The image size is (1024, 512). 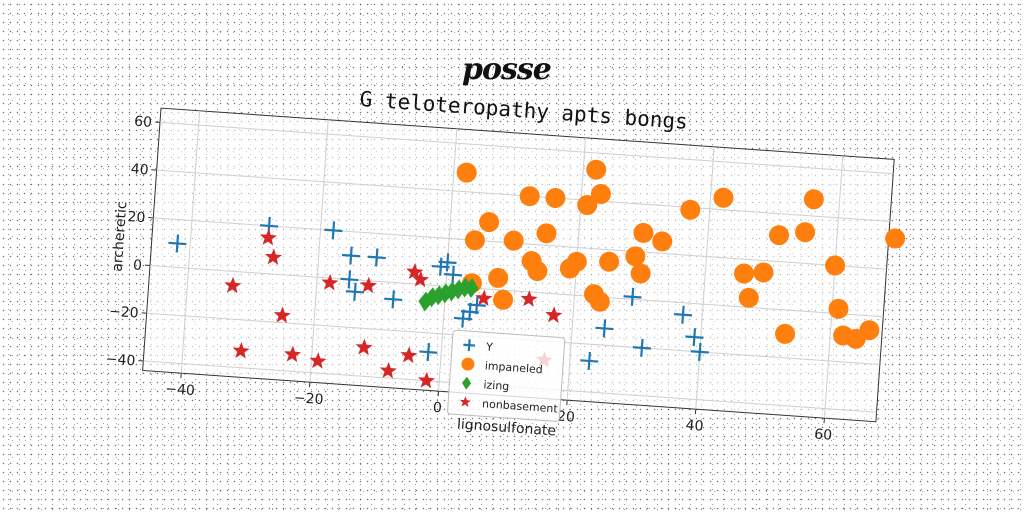 What do you see at coordinates (468, 364) in the screenshot?
I see `legend-marker-impaneled` at bounding box center [468, 364].